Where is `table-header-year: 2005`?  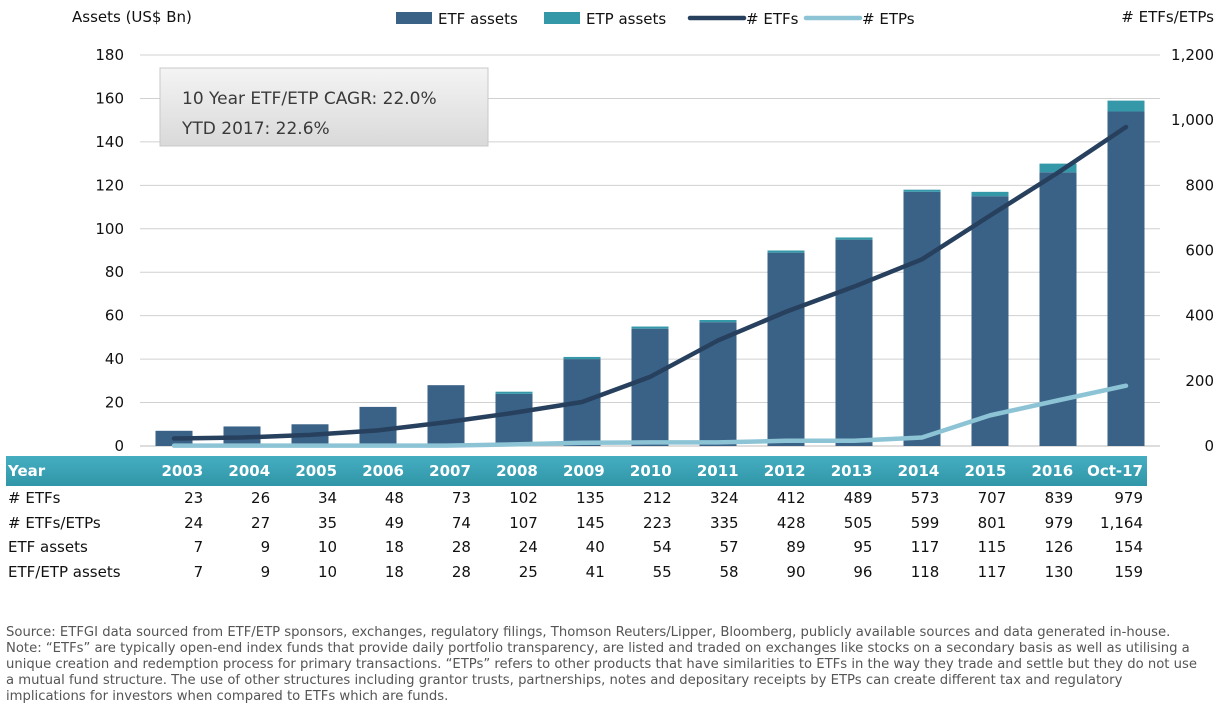 table-header-year: 2005 is located at coordinates (308, 471).